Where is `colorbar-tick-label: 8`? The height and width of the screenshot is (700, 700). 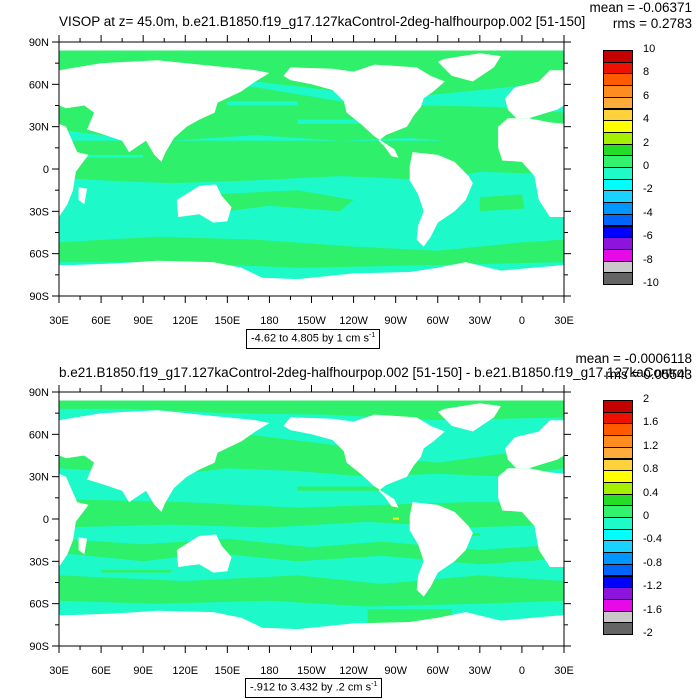 colorbar-tick-label: 8 is located at coordinates (646, 72).